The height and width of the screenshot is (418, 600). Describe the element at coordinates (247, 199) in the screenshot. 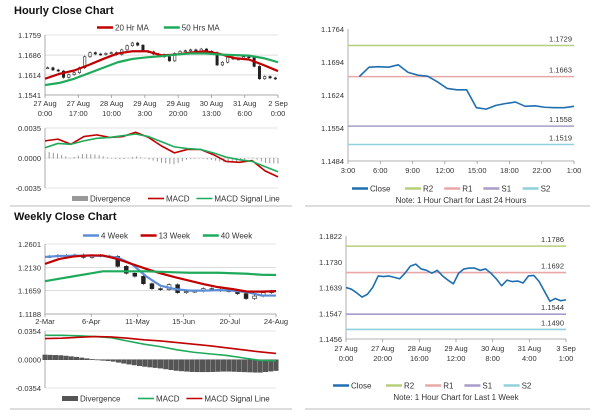

I see `signal-legend-label: MACD Signal Line` at that location.